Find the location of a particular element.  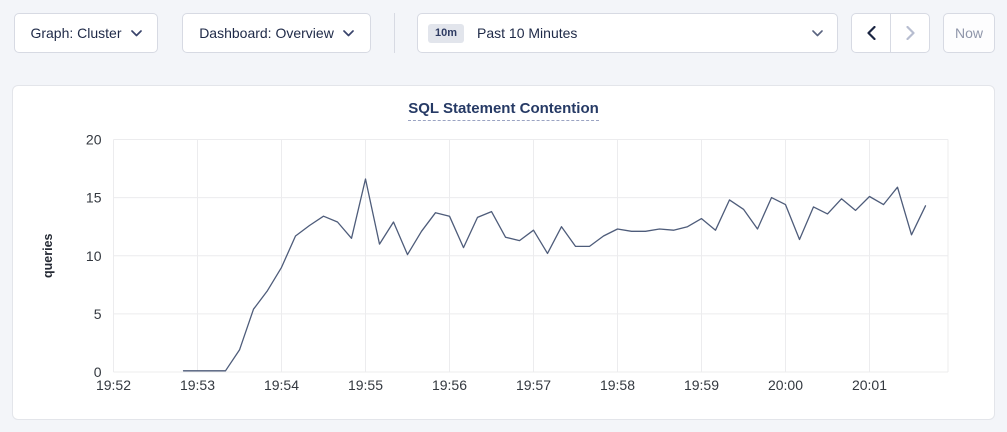

toolbar-divider is located at coordinates (394, 33).